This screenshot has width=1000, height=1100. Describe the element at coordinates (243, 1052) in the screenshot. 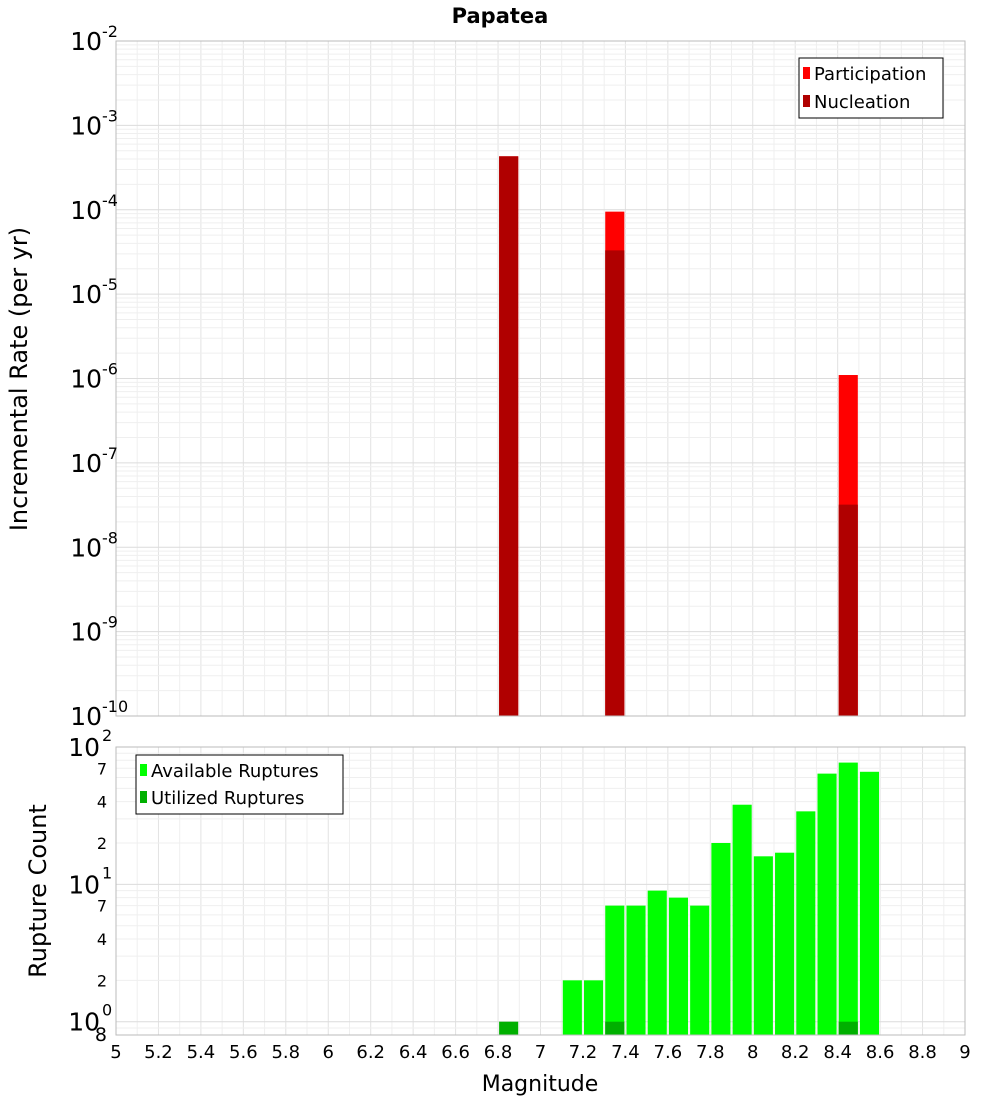

I see `x-tick-label: 5.6` at that location.